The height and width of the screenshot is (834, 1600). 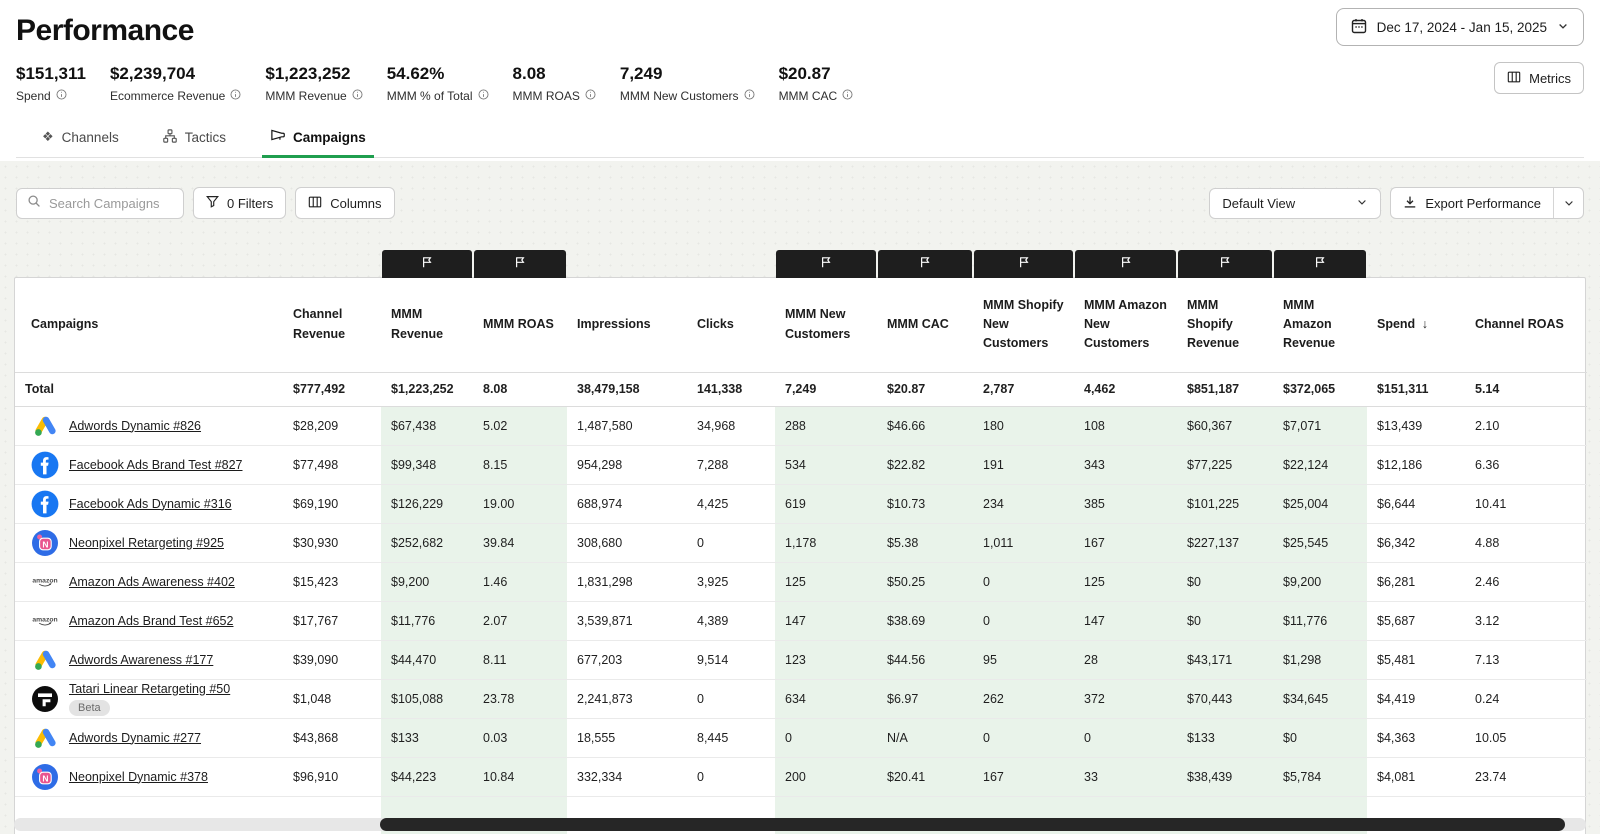 What do you see at coordinates (1526, 582) in the screenshot?
I see `table-cell: 2.46` at bounding box center [1526, 582].